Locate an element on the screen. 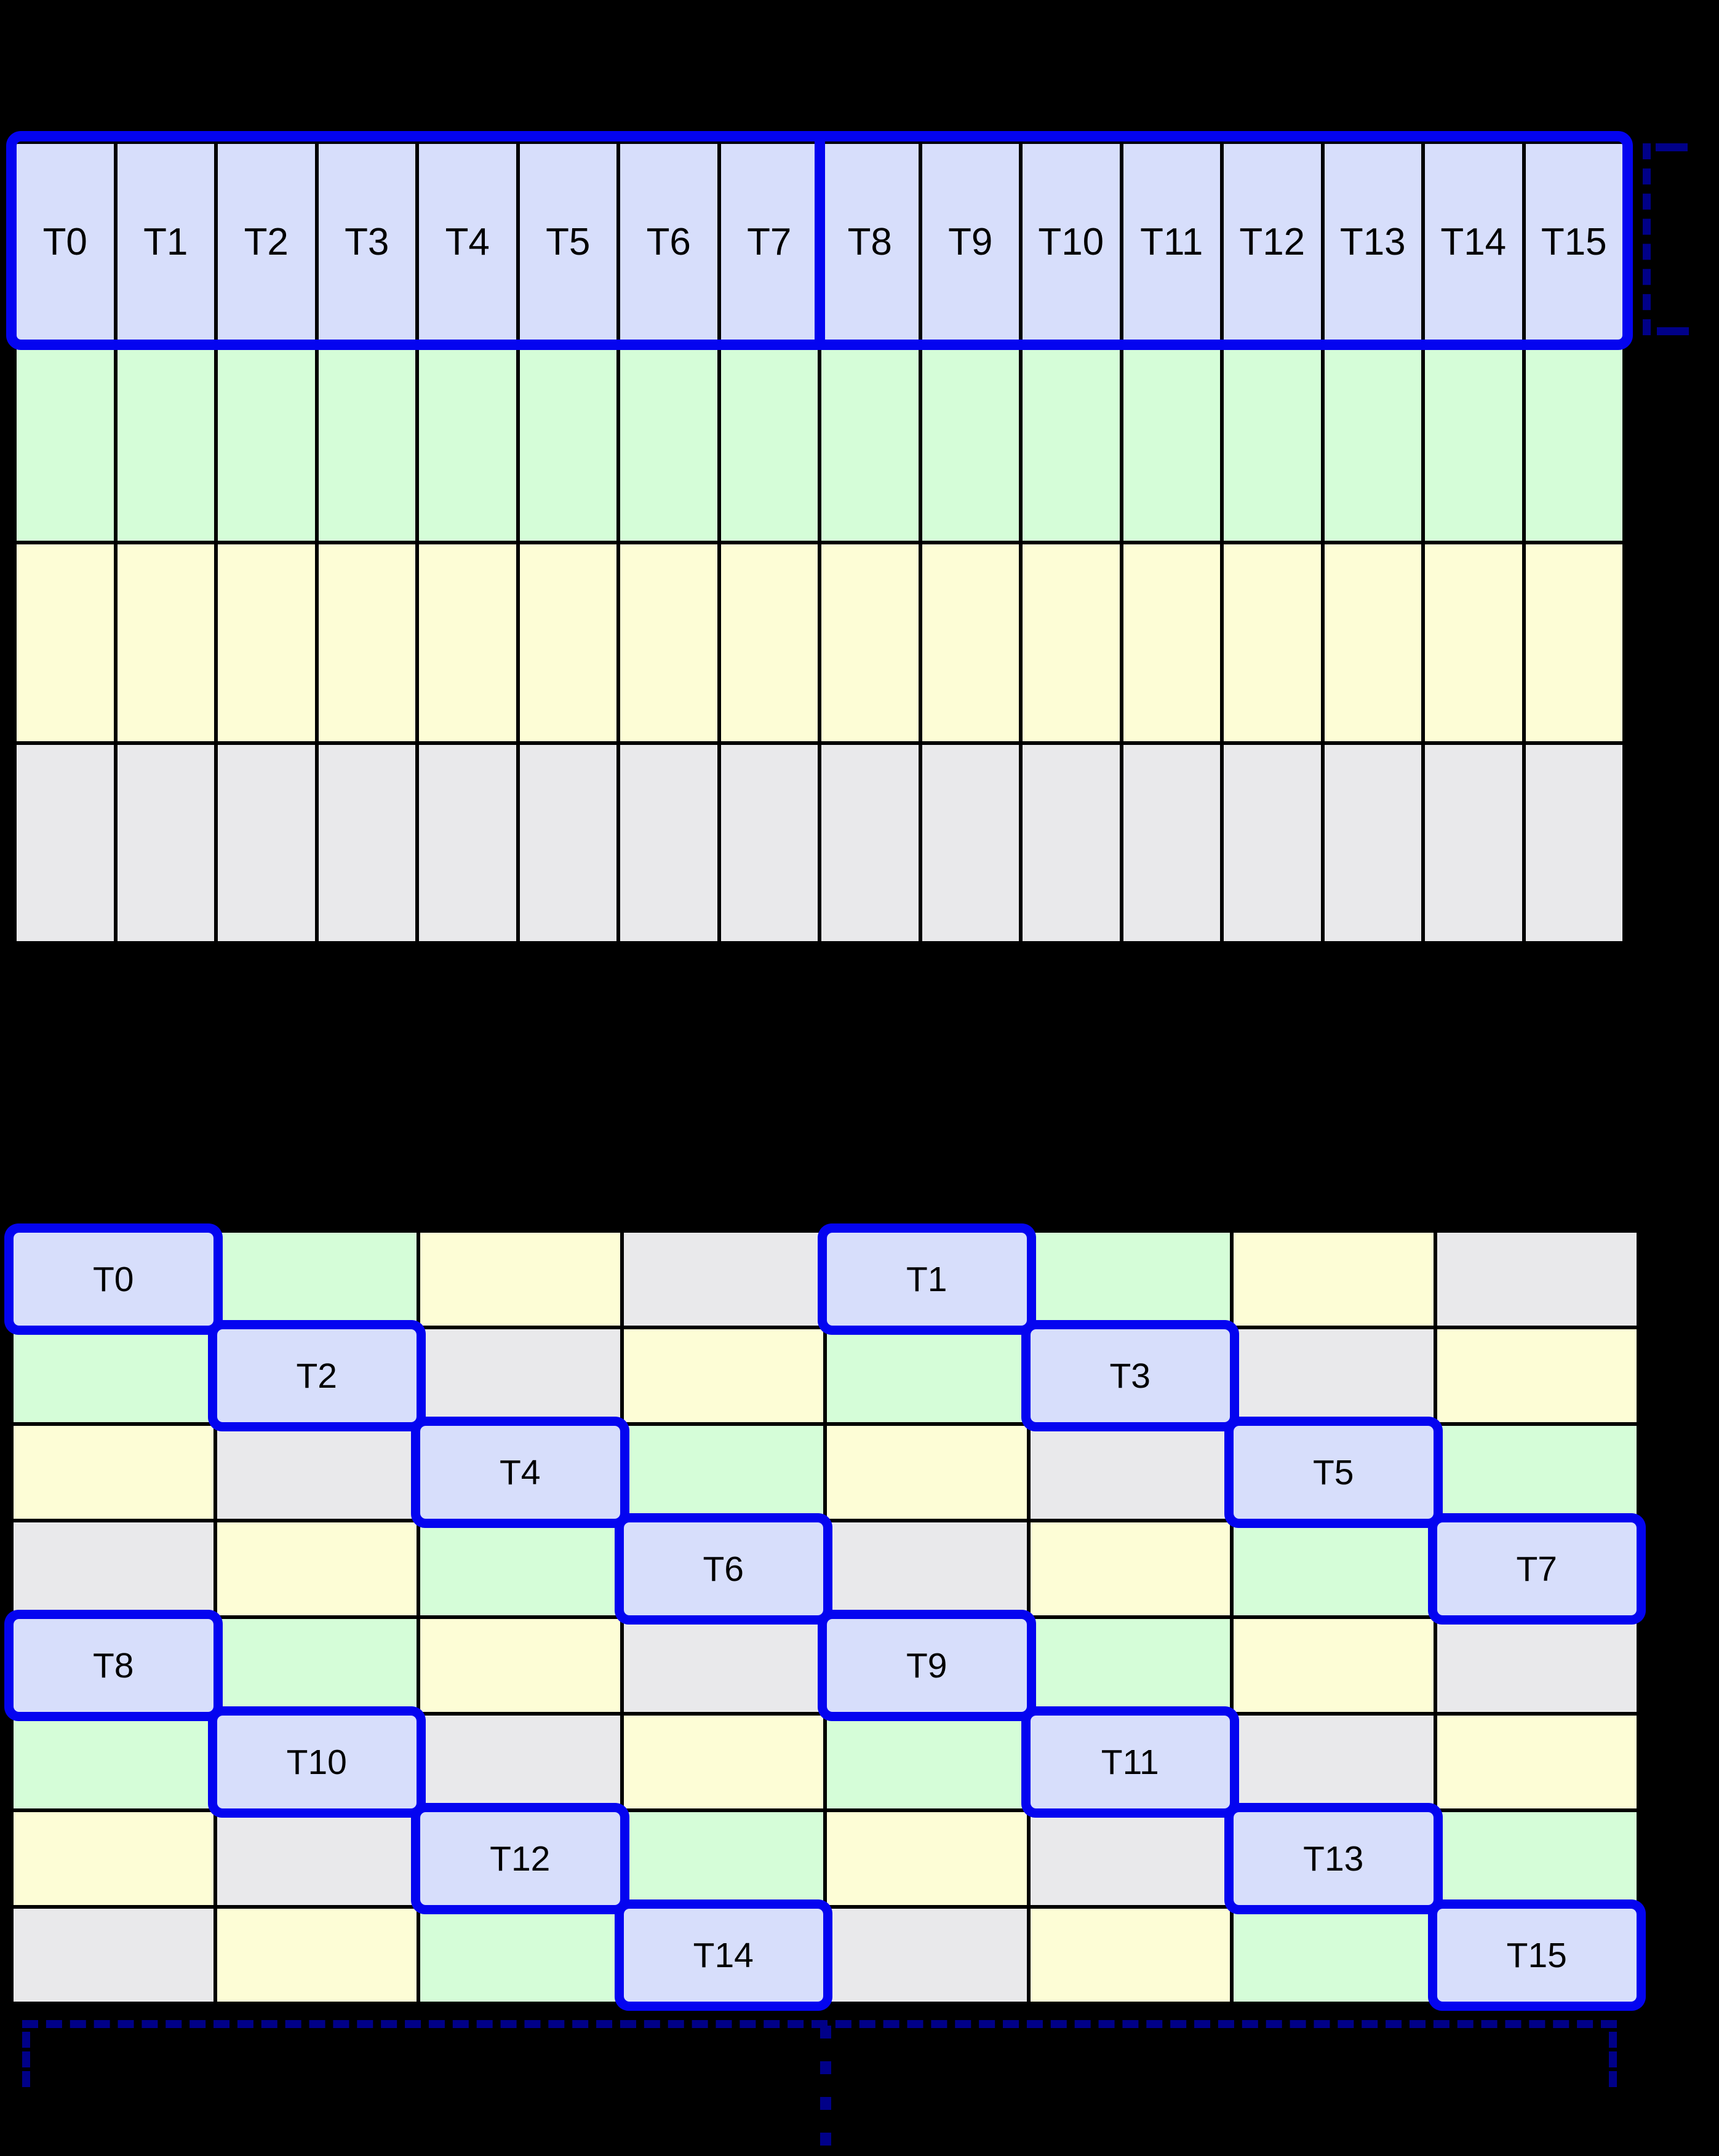 The height and width of the screenshot is (2156, 1719). thread-label: T9 is located at coordinates (926, 1665).